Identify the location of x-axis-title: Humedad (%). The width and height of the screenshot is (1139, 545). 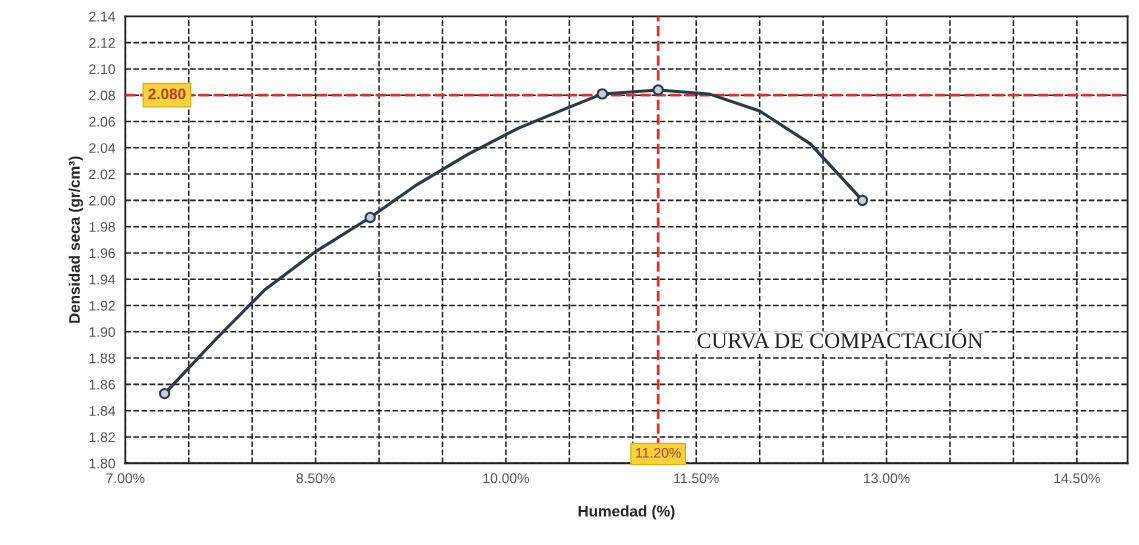
(626, 512).